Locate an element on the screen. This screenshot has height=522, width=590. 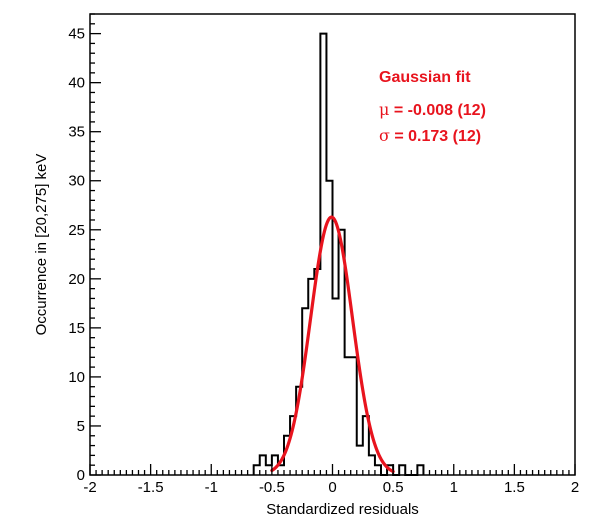
x-tick-label: 1 is located at coordinates (454, 487).